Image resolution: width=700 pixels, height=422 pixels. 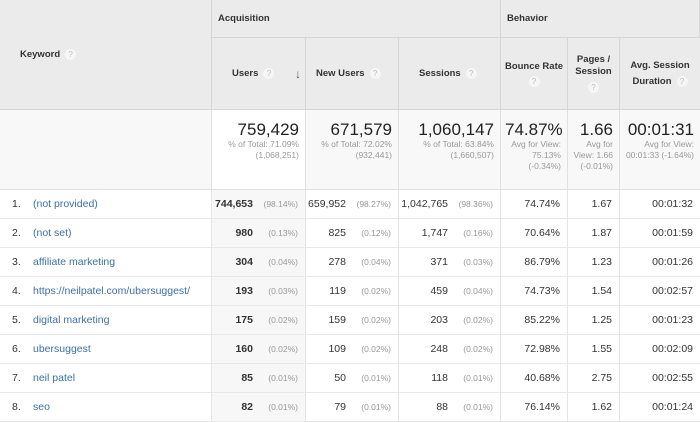 What do you see at coordinates (660, 378) in the screenshot?
I see `avg-duration-cell: 00:02:55` at bounding box center [660, 378].